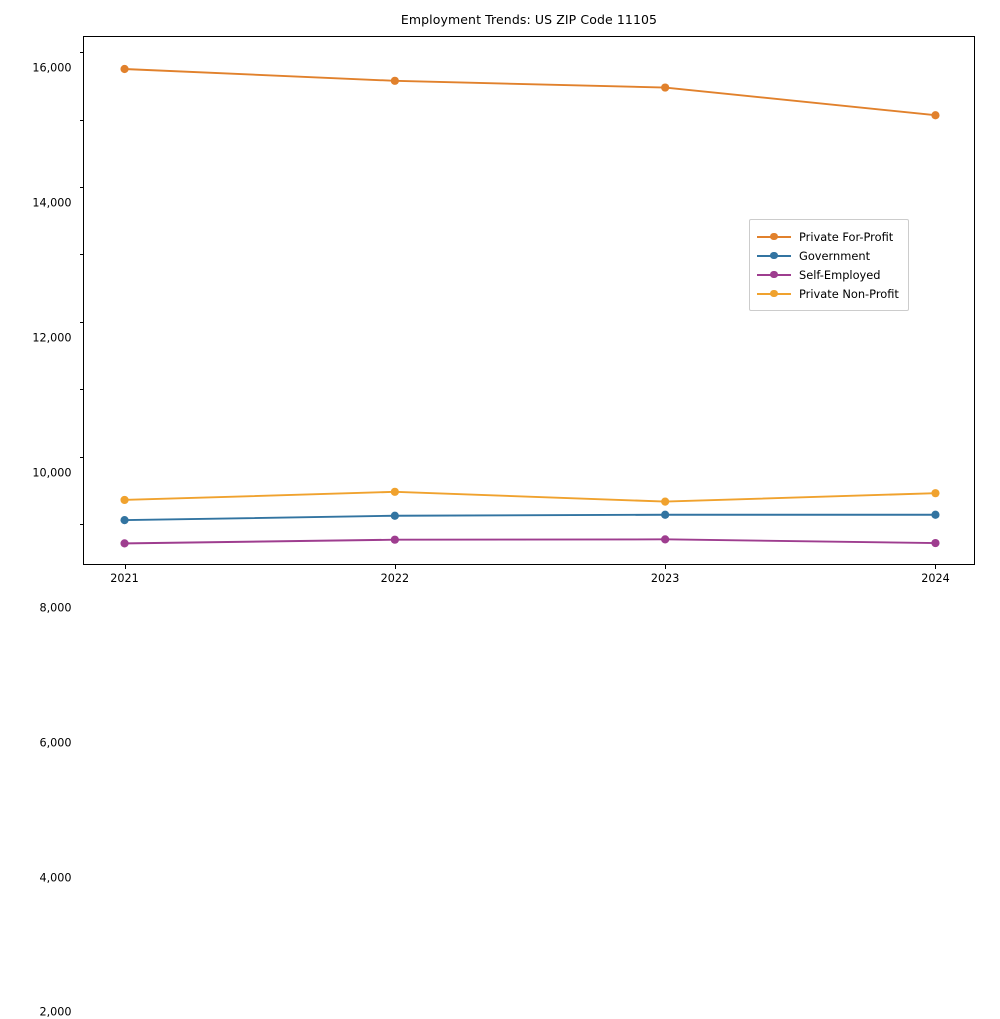 The image size is (1000, 1019). I want to click on y-axis-tick-mark: 6,000, so click(61, 569).